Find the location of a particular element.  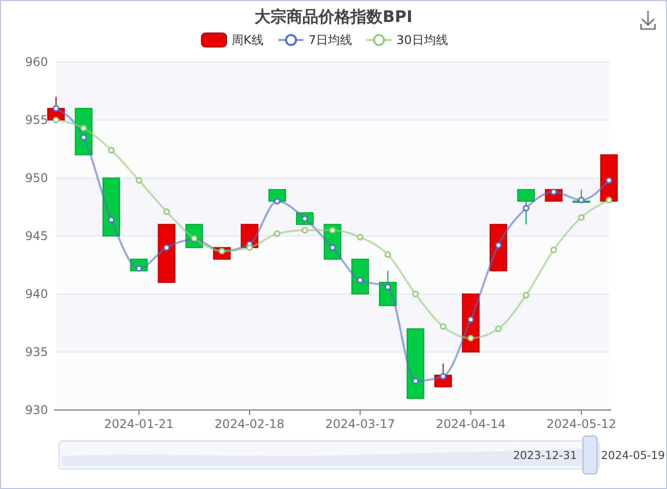

y-tick-label: 935 is located at coordinates (36, 352).